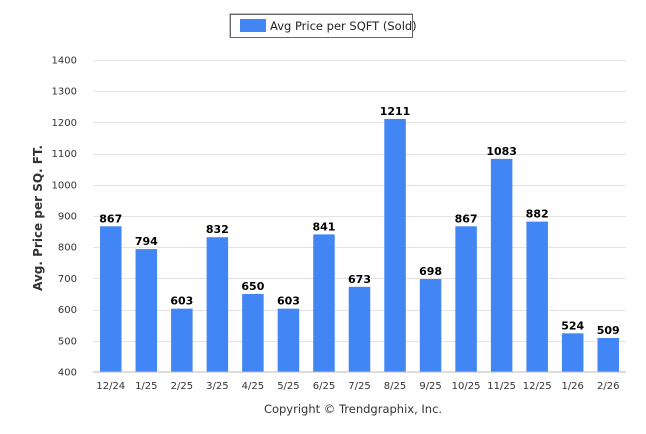 This screenshot has width=646, height=434. What do you see at coordinates (38, 218) in the screenshot?
I see `y-axis-title: Avg. Price per SQ. FT.` at bounding box center [38, 218].